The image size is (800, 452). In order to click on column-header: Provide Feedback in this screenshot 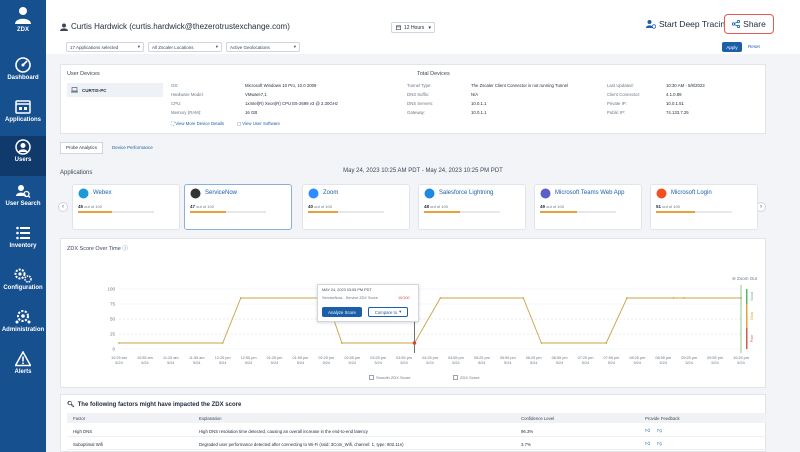, I will do `click(662, 418)`.